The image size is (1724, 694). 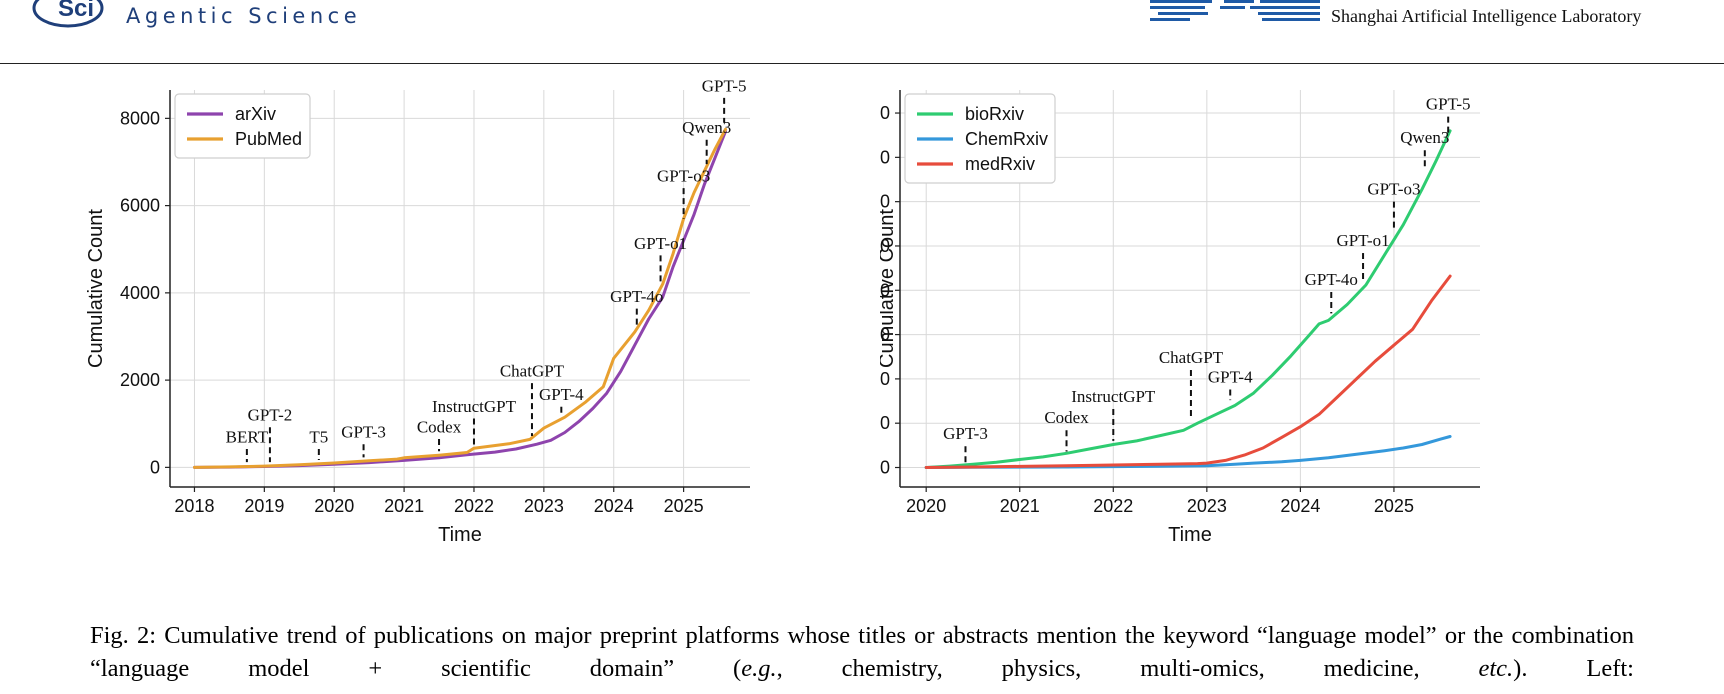 I want to click on chart-0-annotation-label-t5: T5, so click(x=318, y=437).